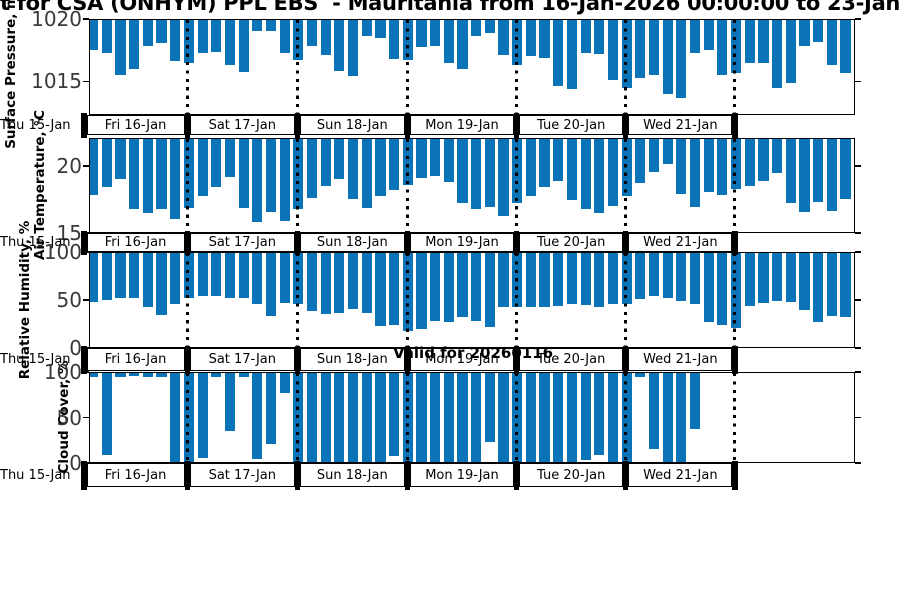 The width and height of the screenshot is (900, 600). I want to click on y-tick-label: 100, so click(62, 372).